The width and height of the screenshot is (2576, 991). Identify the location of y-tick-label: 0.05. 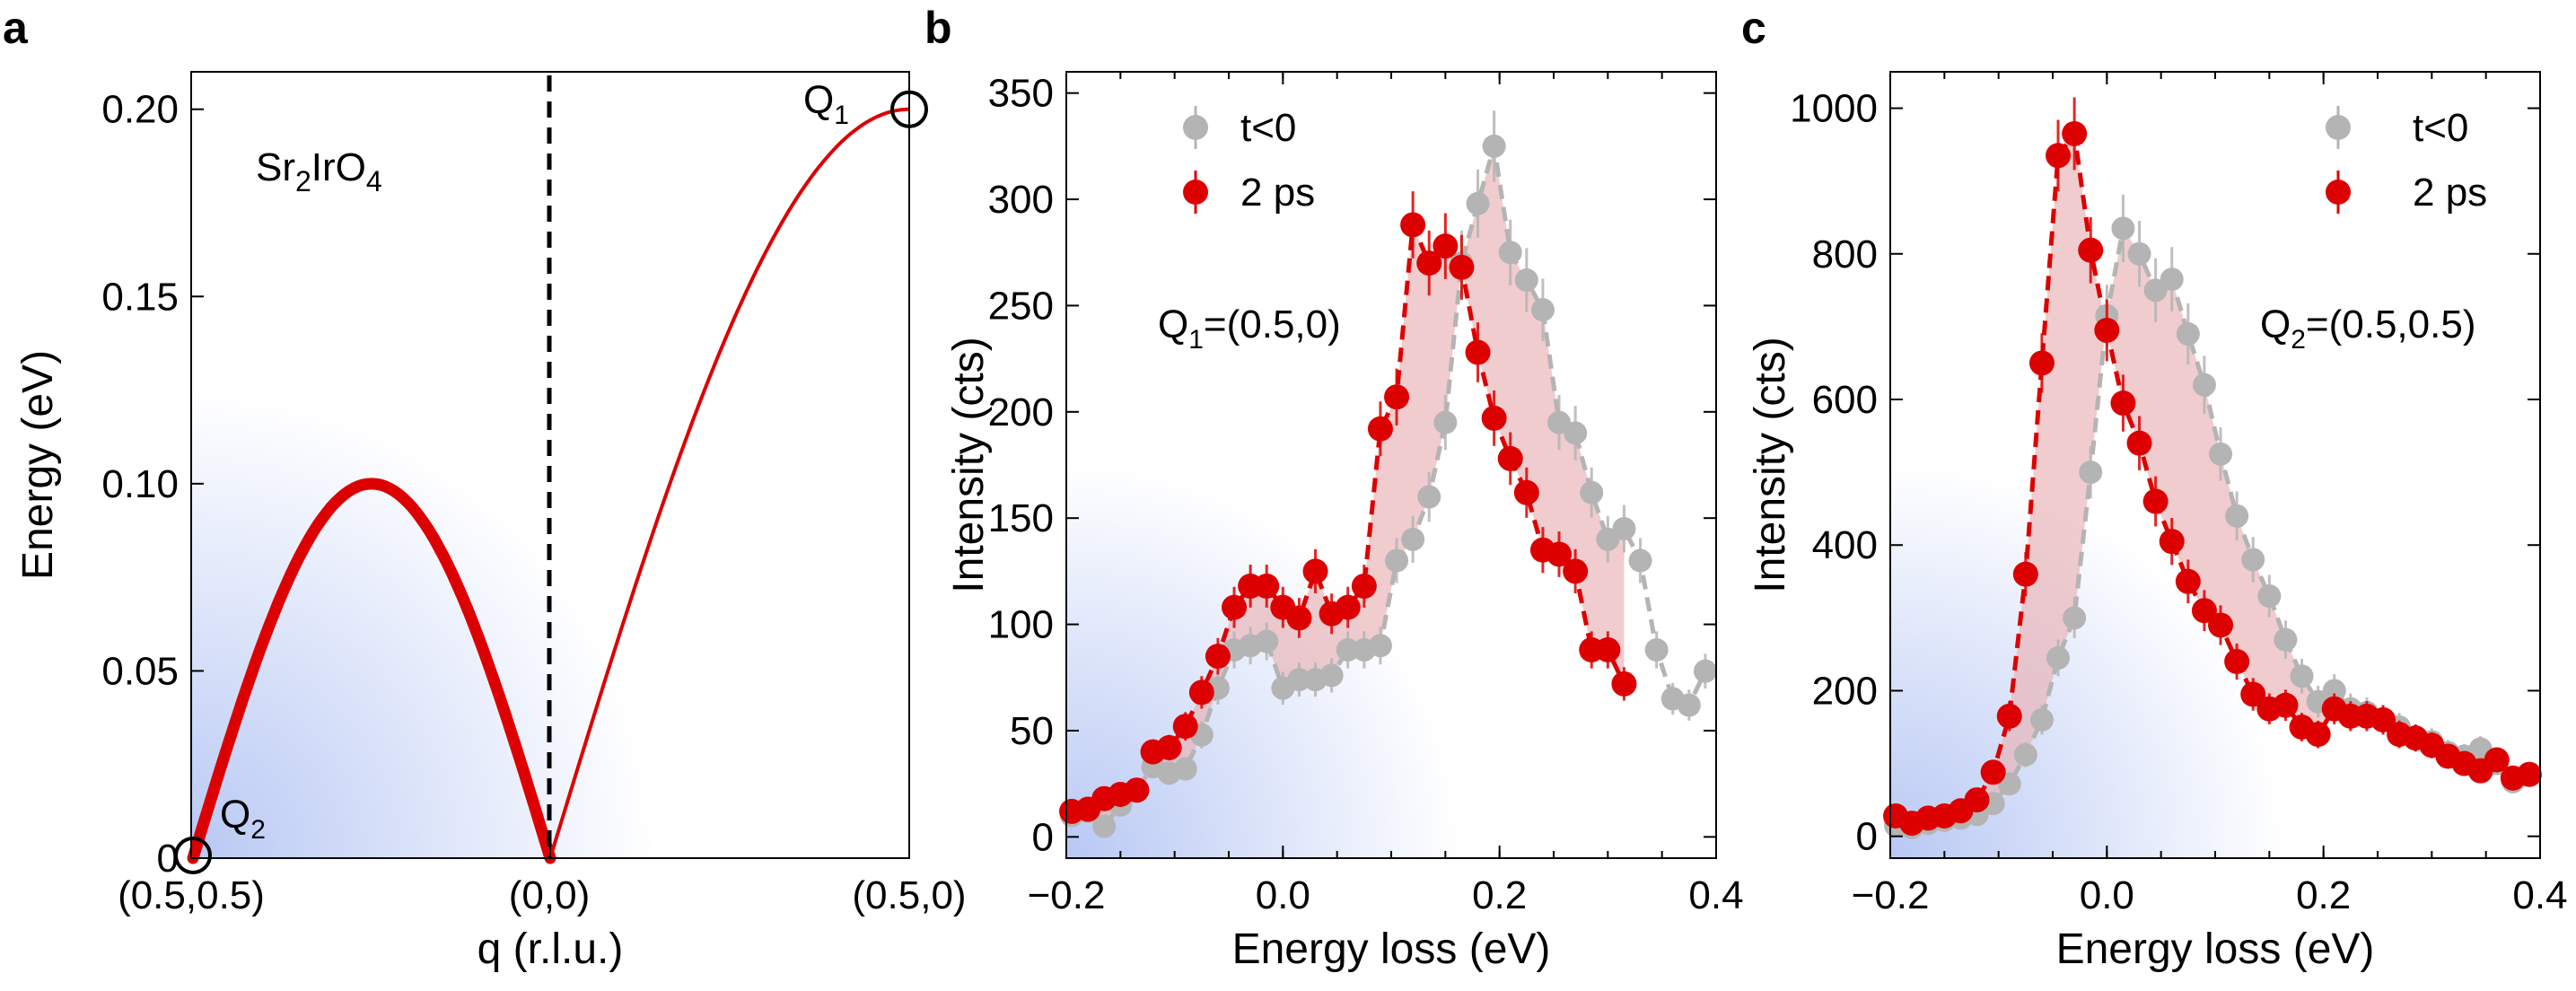
(140, 671).